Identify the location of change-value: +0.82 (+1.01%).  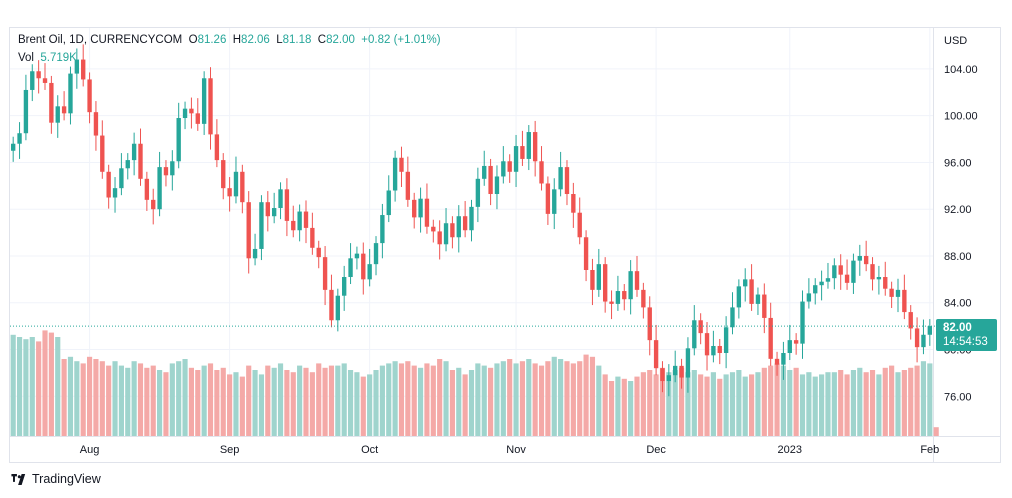
(401, 40).